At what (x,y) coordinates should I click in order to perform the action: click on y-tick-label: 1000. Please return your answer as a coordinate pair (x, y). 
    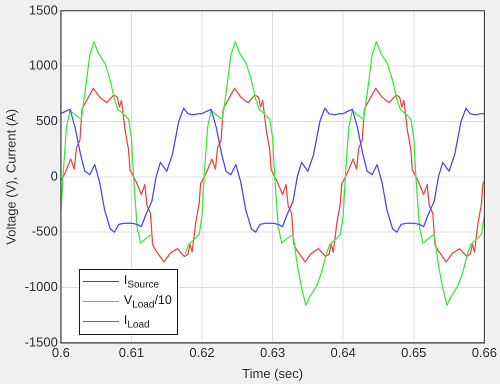
    Looking at the image, I should click on (43, 65).